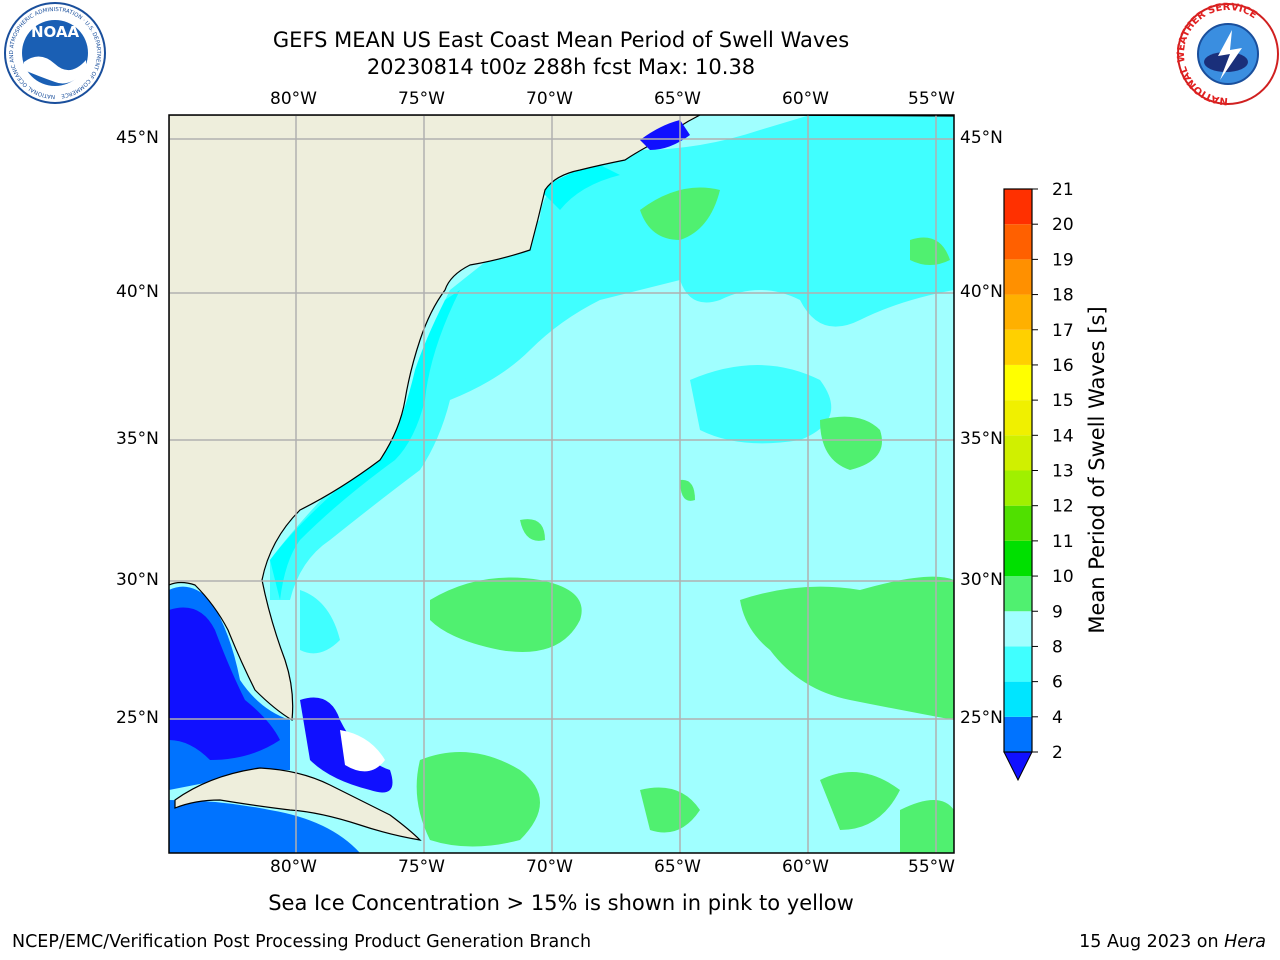  What do you see at coordinates (1063, 577) in the screenshot?
I see `colorbar-tick-label-10: 10` at bounding box center [1063, 577].